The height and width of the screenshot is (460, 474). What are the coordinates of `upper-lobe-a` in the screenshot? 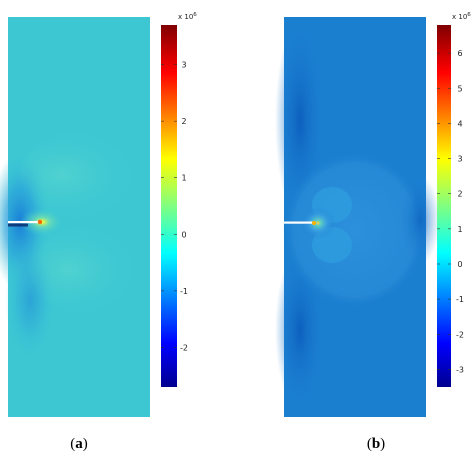 It's located at (90, 175).